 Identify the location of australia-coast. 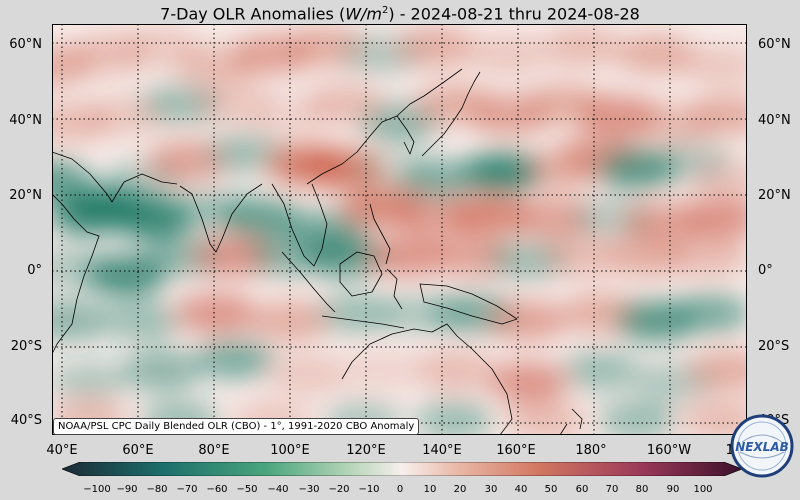
(427, 379).